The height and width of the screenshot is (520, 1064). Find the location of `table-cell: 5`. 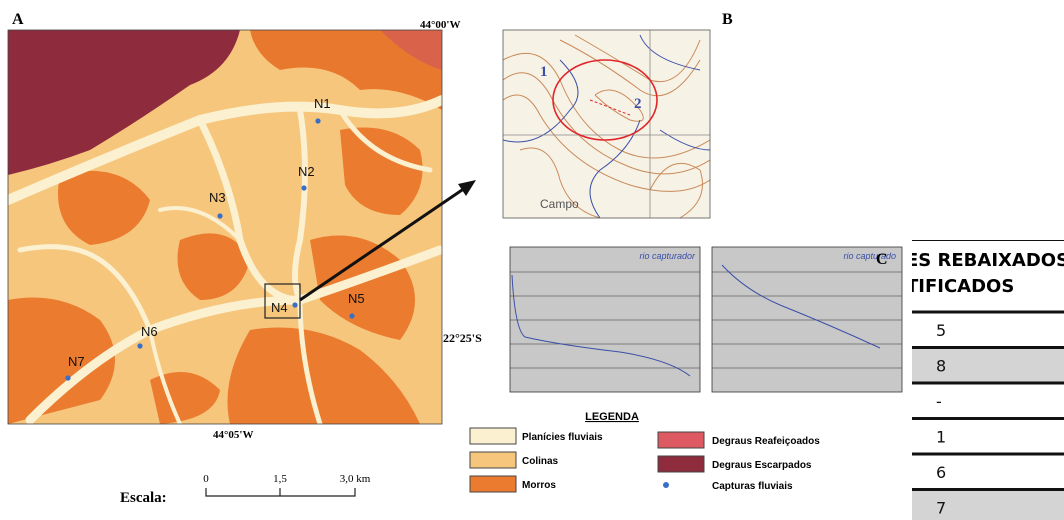

table-cell: 5 is located at coordinates (941, 330).